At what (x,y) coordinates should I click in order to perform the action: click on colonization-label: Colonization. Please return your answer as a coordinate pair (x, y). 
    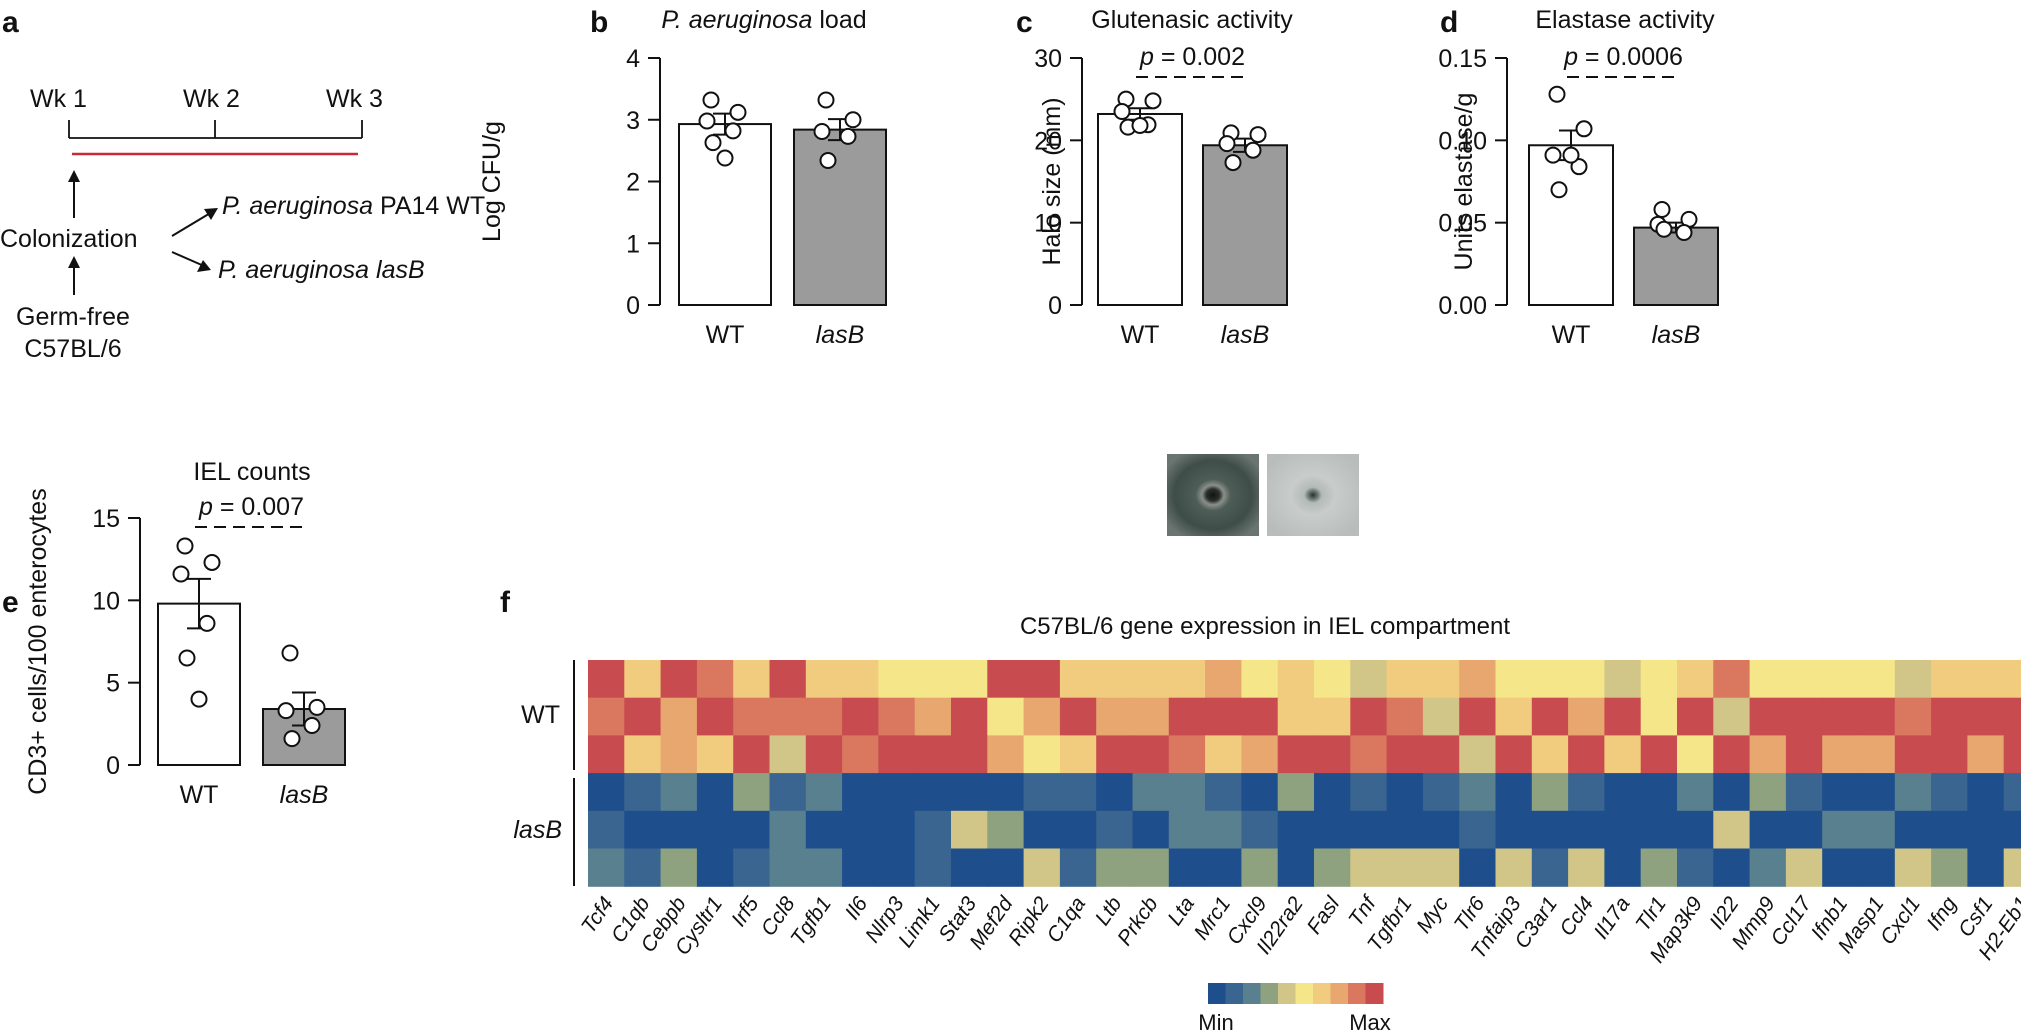
    Looking at the image, I should click on (69, 239).